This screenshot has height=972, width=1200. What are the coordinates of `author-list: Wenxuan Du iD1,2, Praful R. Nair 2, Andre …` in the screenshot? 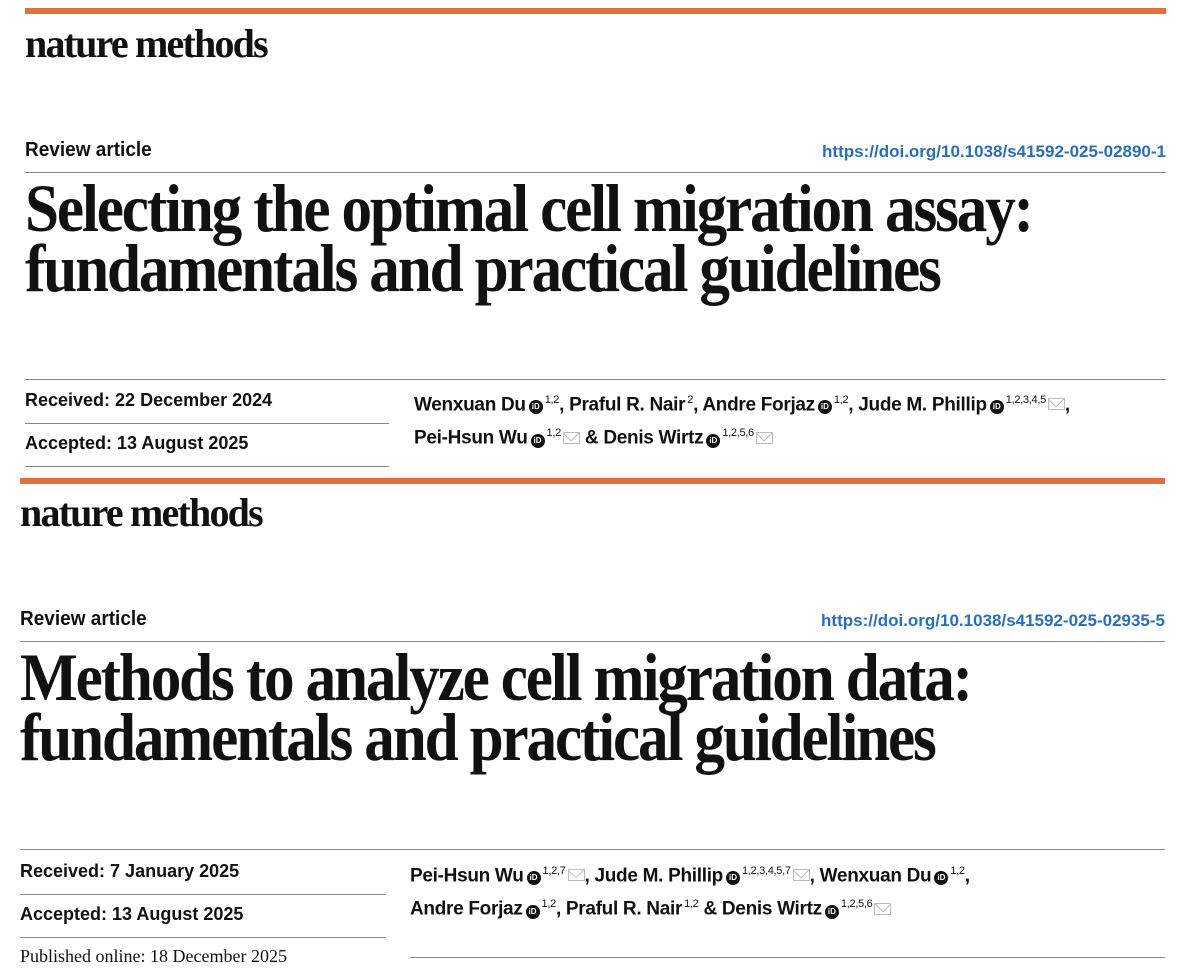 It's located at (742, 419).